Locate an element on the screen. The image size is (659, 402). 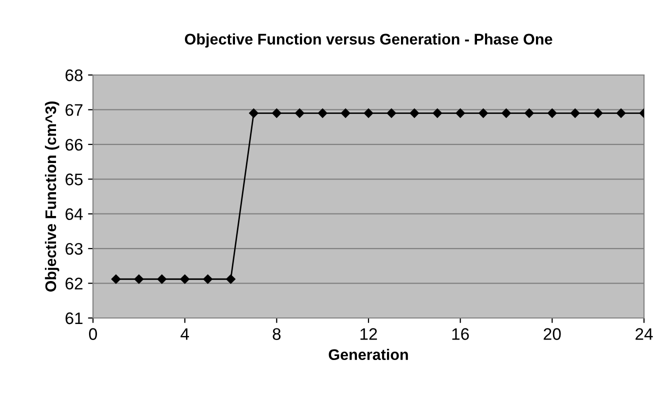
y-tick-label: 66 is located at coordinates (74, 144).